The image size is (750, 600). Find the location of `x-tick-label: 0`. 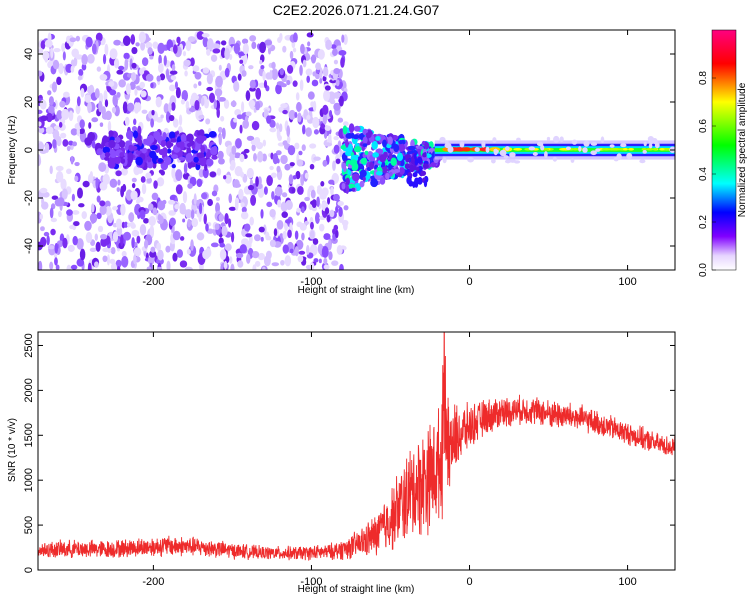

x-tick-label: 0 is located at coordinates (469, 282).